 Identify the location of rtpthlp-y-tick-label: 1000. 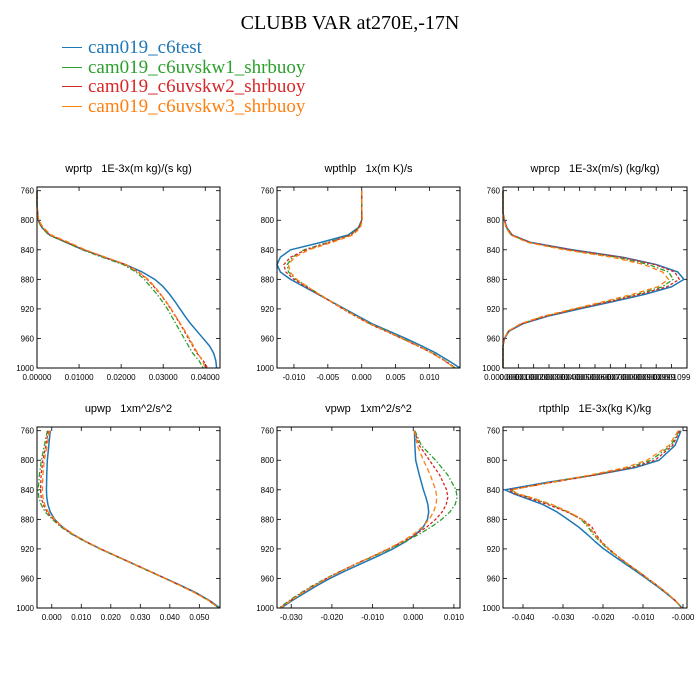
(491, 608).